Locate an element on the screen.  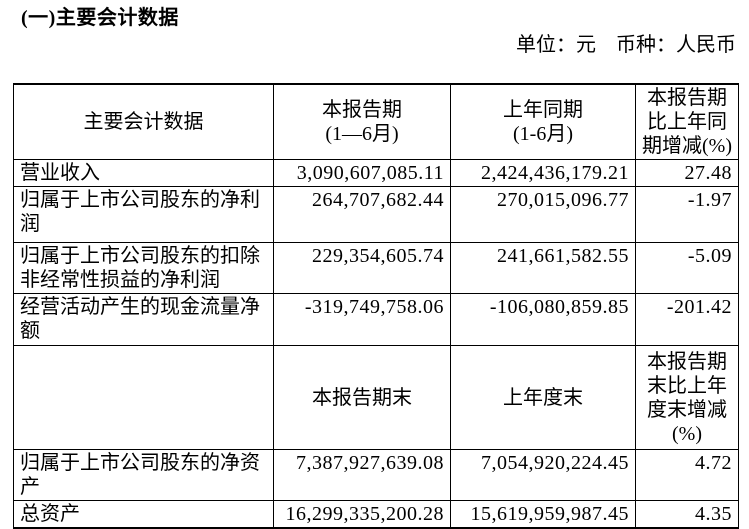
row-label: 总资产 is located at coordinates (143, 514).